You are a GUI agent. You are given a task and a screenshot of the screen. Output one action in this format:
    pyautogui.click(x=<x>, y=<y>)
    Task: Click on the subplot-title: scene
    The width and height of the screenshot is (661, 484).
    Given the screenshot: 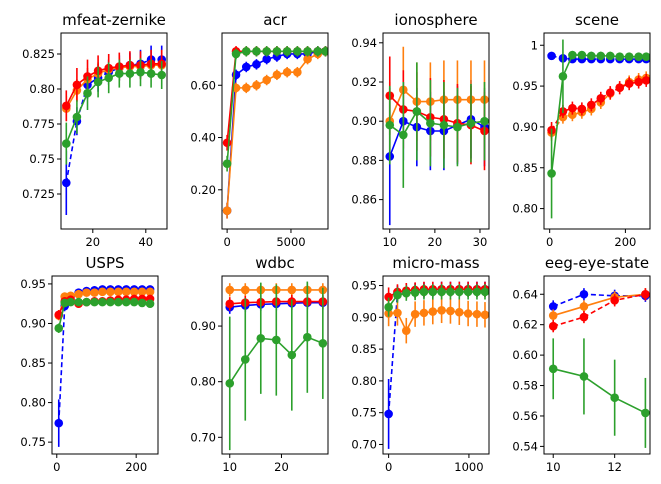 What is the action you would take?
    pyautogui.click(x=597, y=20)
    